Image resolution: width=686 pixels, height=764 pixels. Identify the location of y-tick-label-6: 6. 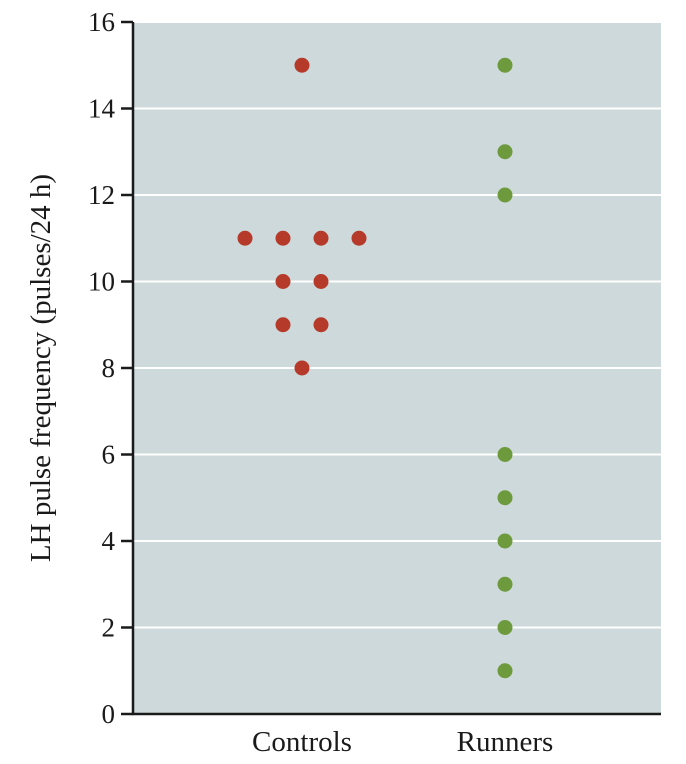
(109, 455).